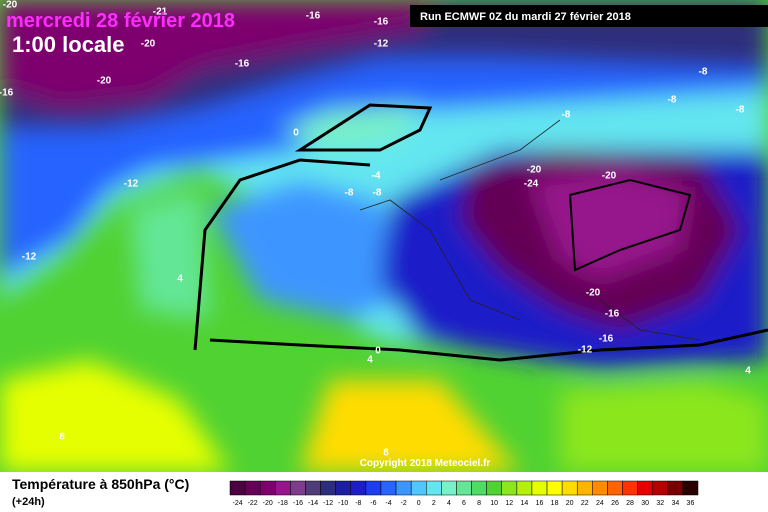  Describe the element at coordinates (313, 503) in the screenshot. I see `scale-label: -14` at that location.